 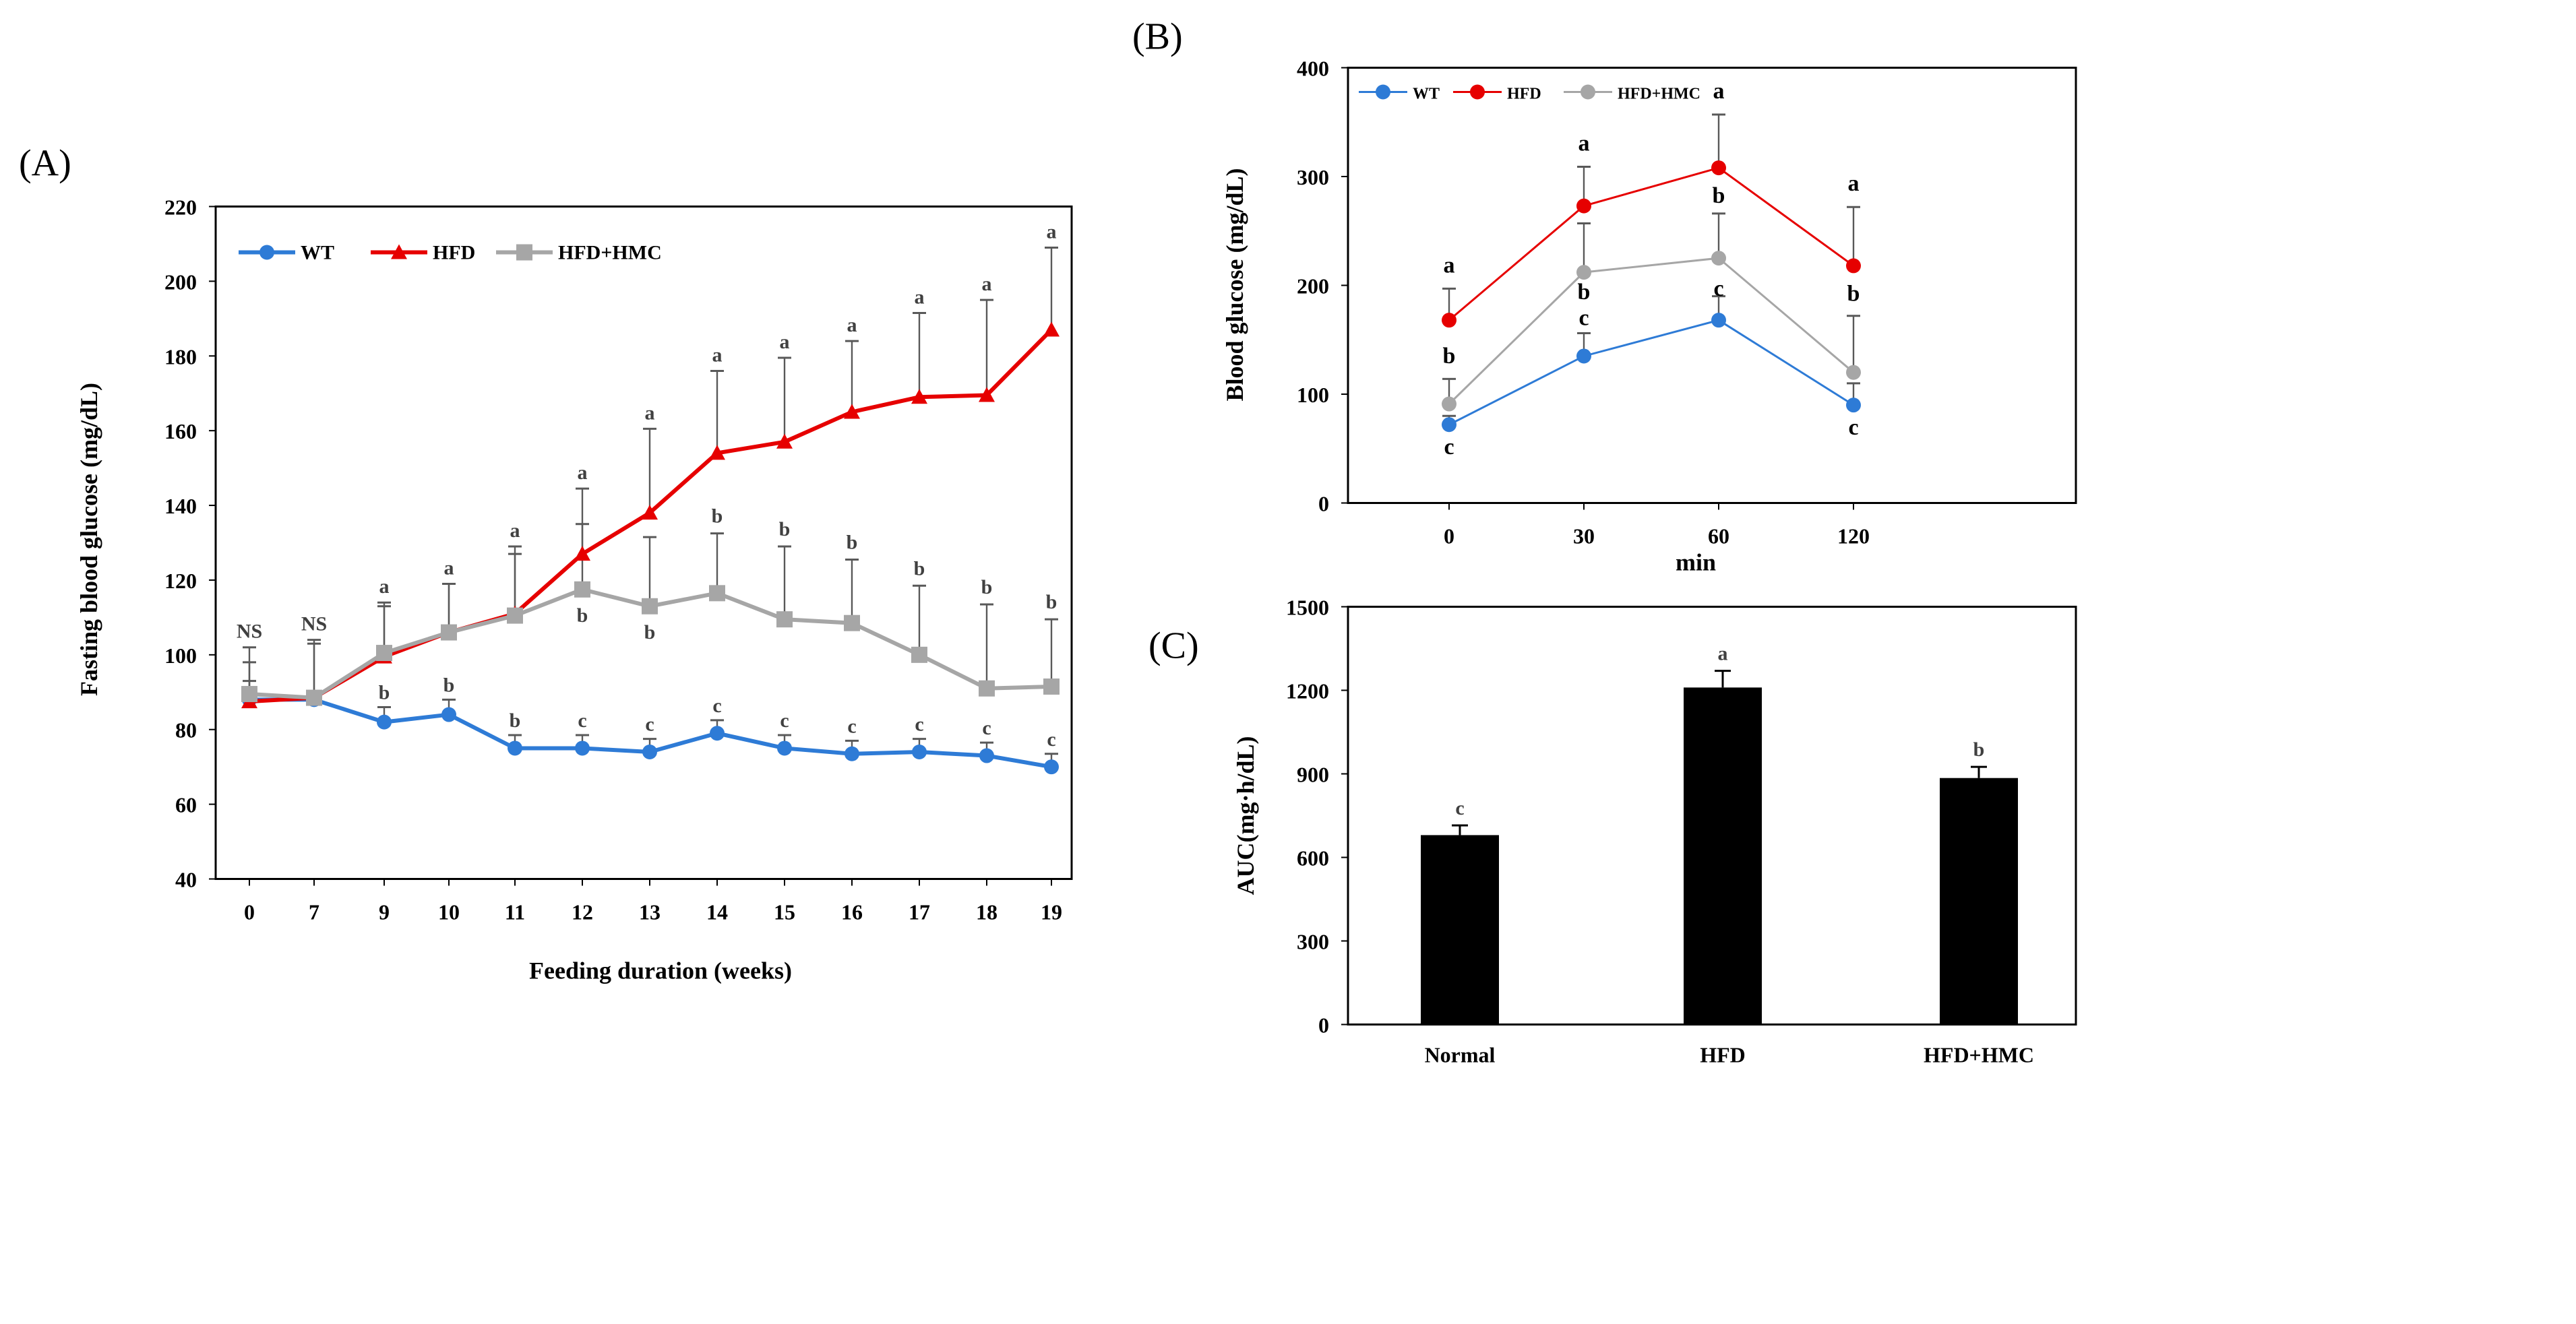 What do you see at coordinates (1524, 94) in the screenshot?
I see `b-legend-label: HFD` at bounding box center [1524, 94].